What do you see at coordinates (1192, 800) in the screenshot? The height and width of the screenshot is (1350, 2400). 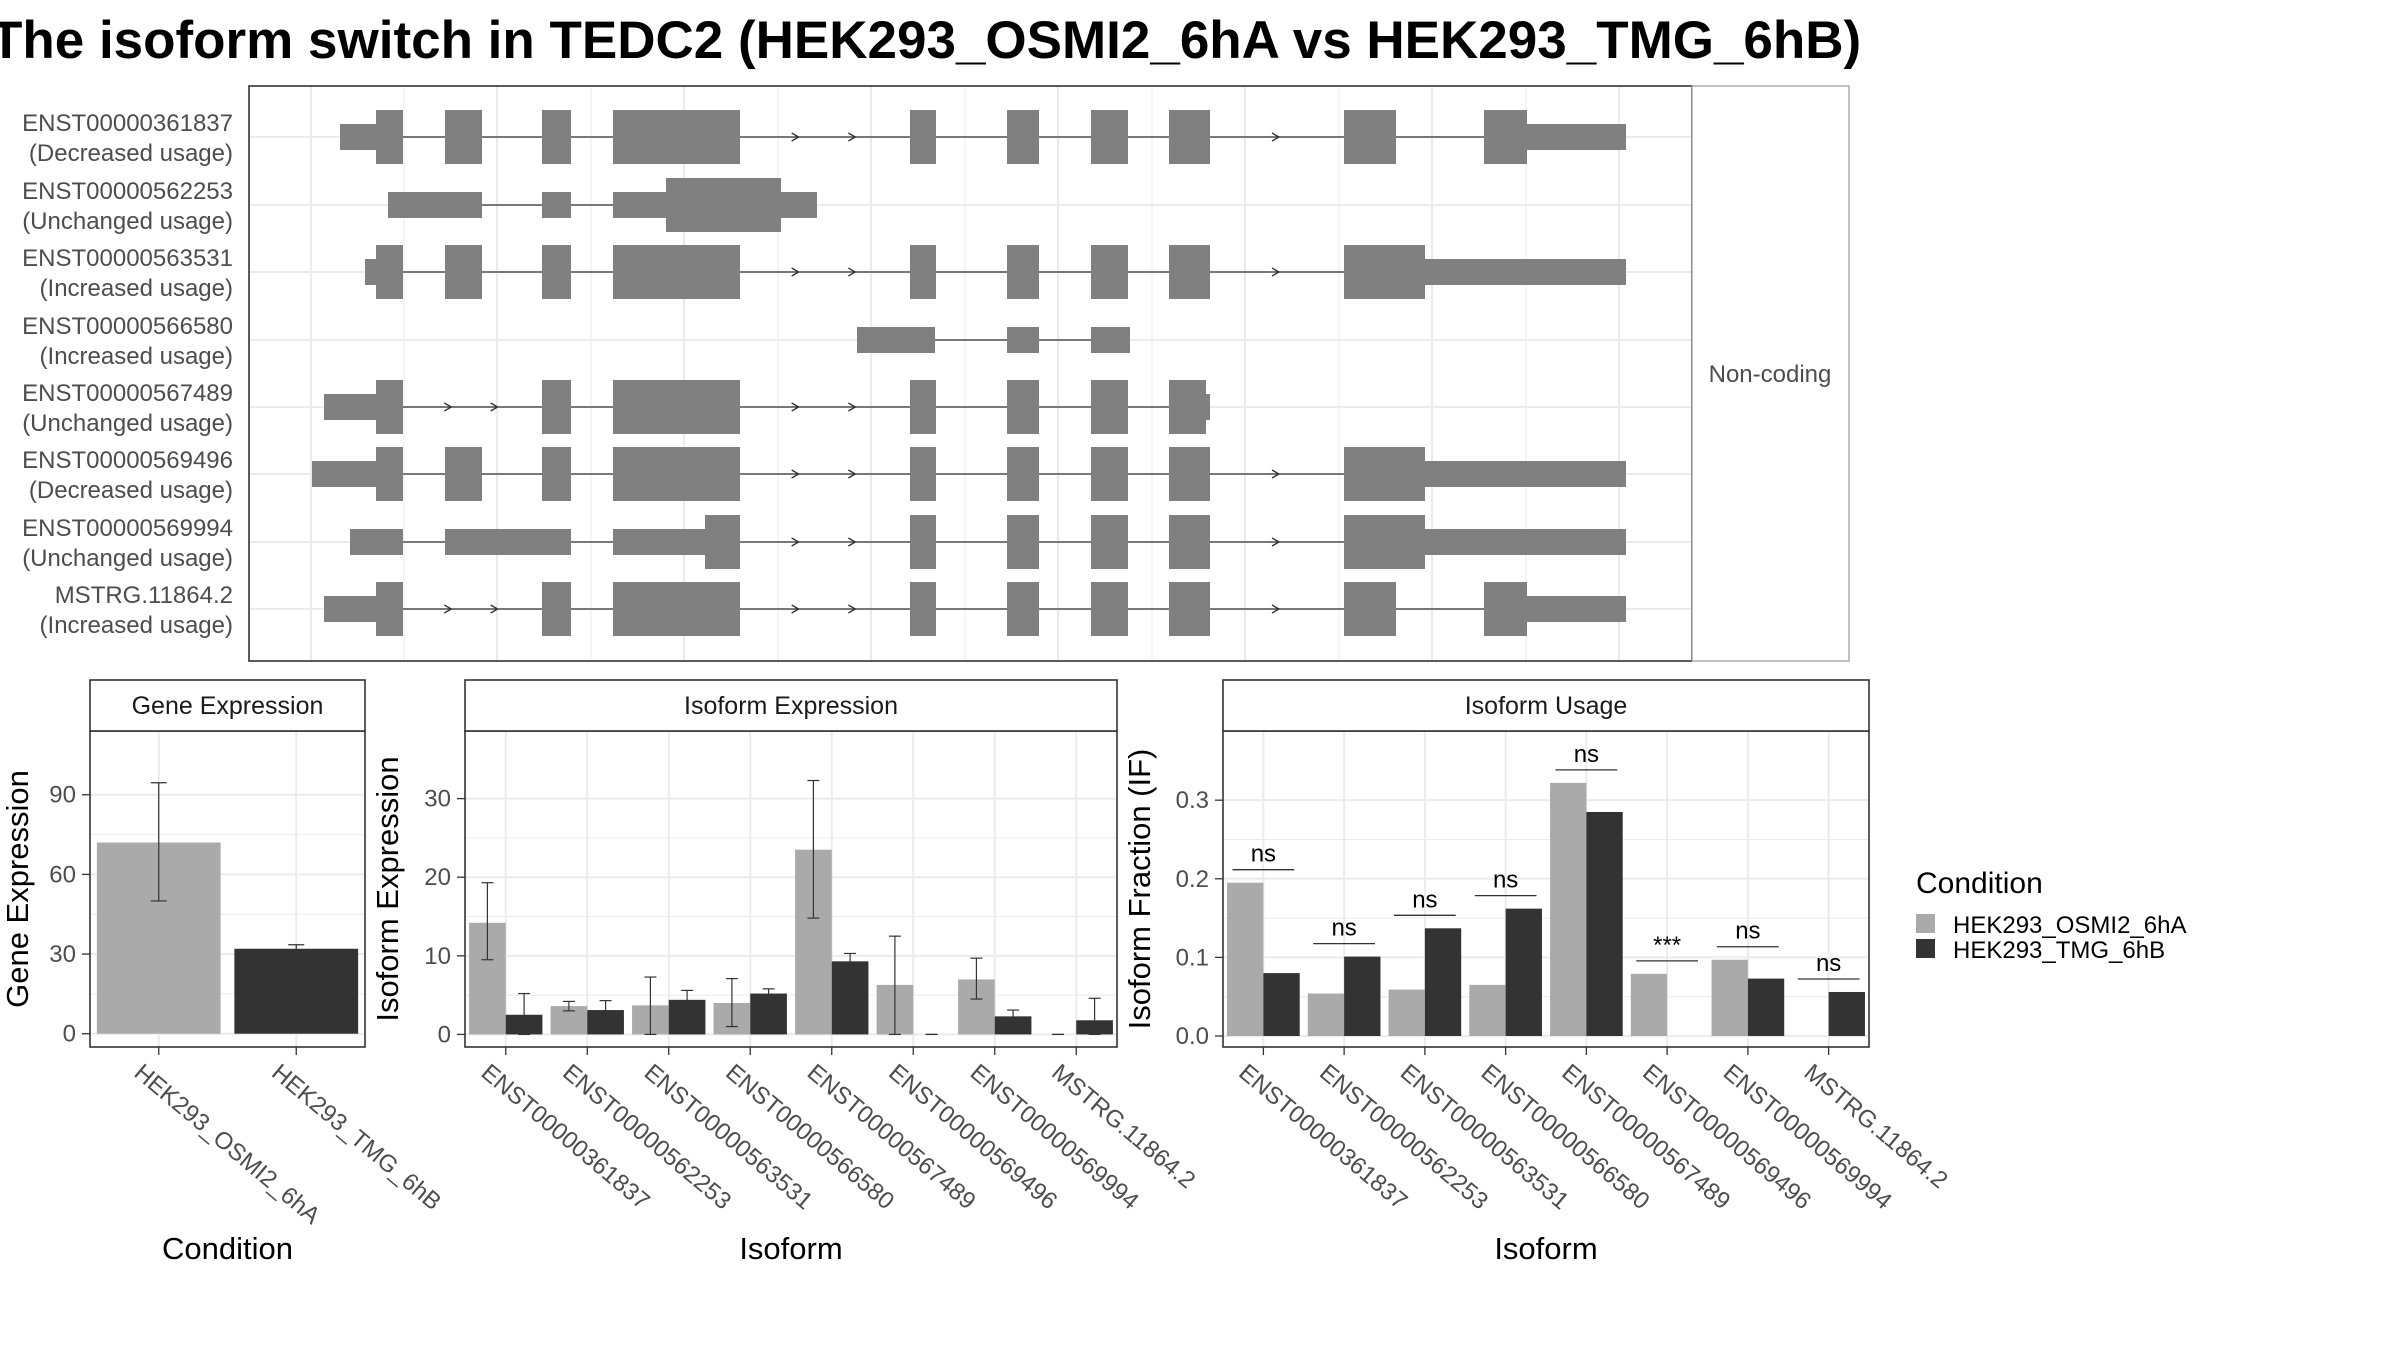 I see `y-tick-label: 0.3` at bounding box center [1192, 800].